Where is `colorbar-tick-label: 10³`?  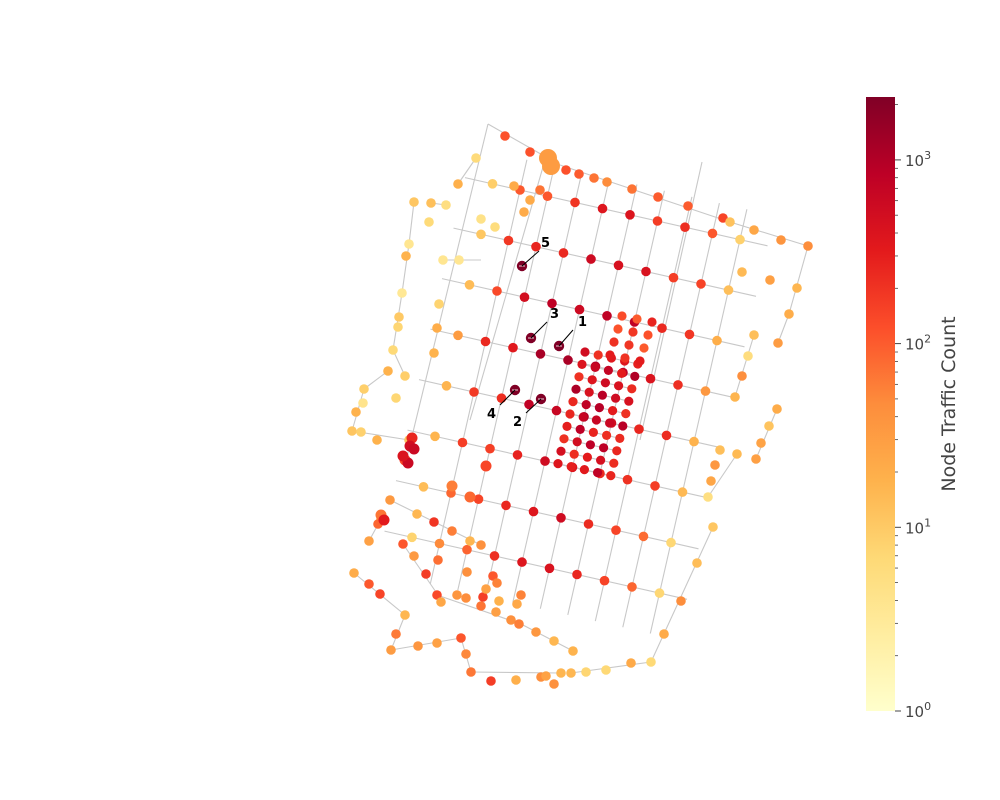 colorbar-tick-label: 10³ is located at coordinates (918, 159).